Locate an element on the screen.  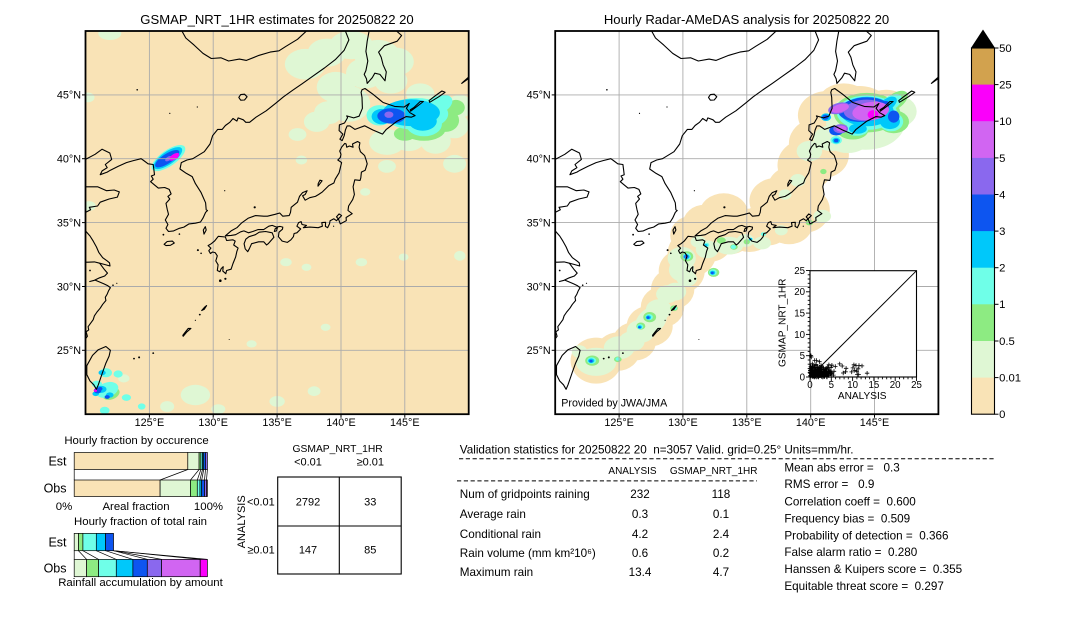
svg-text: 1 is located at coordinates (1002, 305).